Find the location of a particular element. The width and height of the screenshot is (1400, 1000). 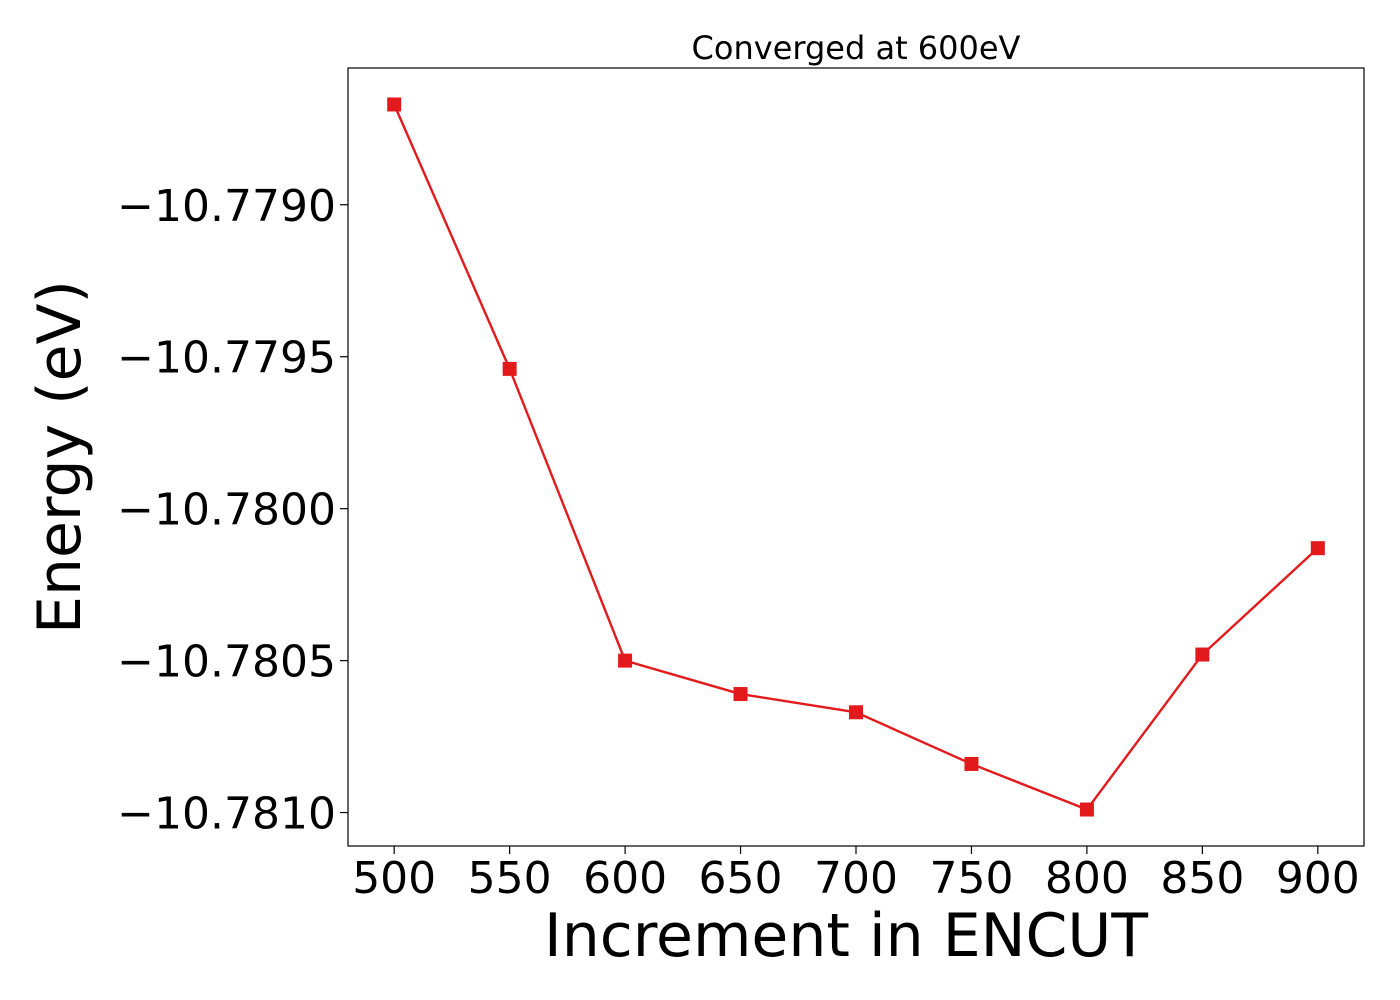

x-tick-label: 550 is located at coordinates (510, 878).